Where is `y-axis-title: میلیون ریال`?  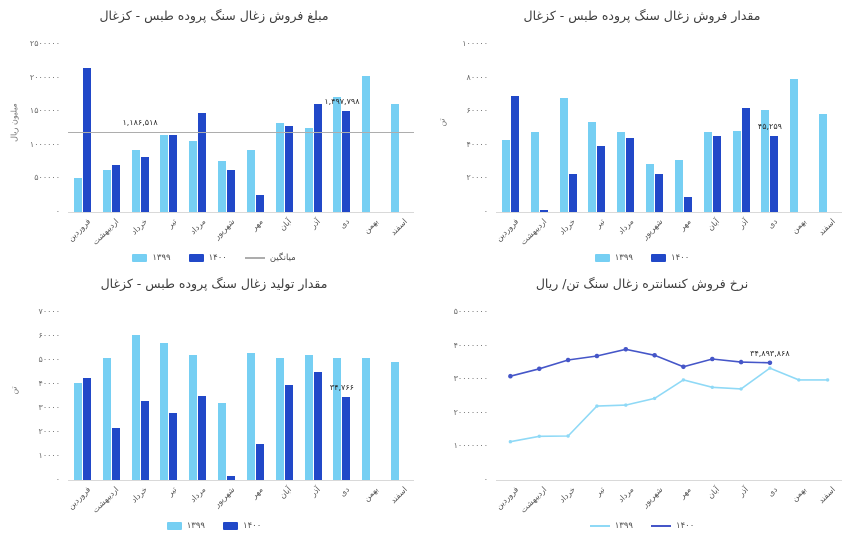 y-axis-title: میلیون ریال is located at coordinates (14, 122).